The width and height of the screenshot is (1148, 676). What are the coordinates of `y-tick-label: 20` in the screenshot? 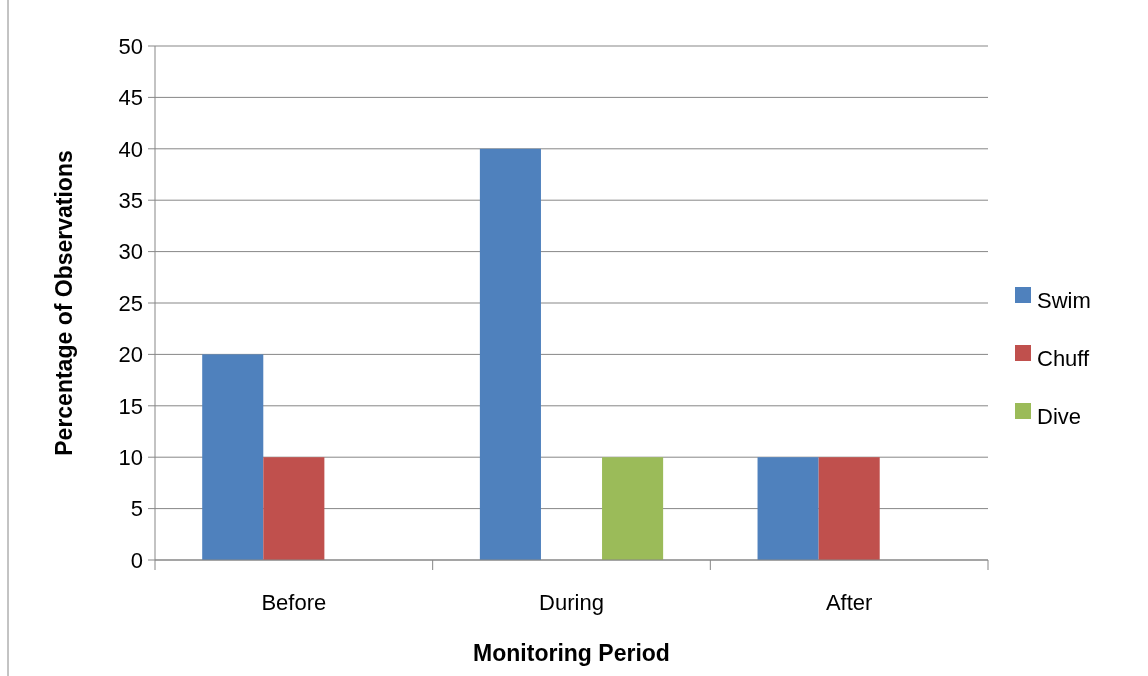 It's located at (130, 355).